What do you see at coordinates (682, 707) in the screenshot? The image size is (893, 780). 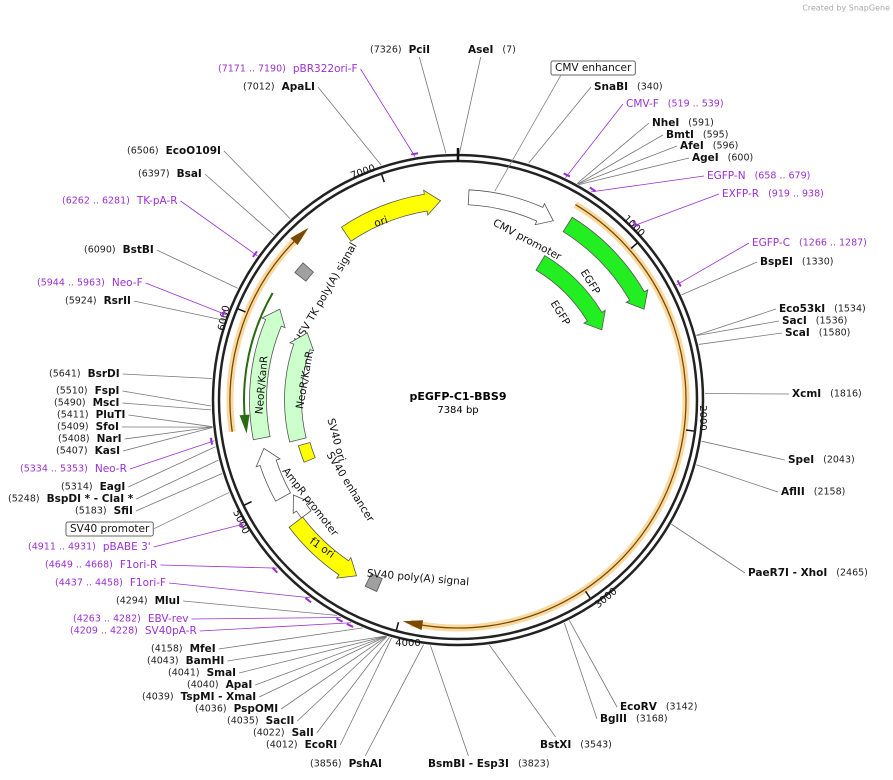 I see `position-label: (3142)` at bounding box center [682, 707].